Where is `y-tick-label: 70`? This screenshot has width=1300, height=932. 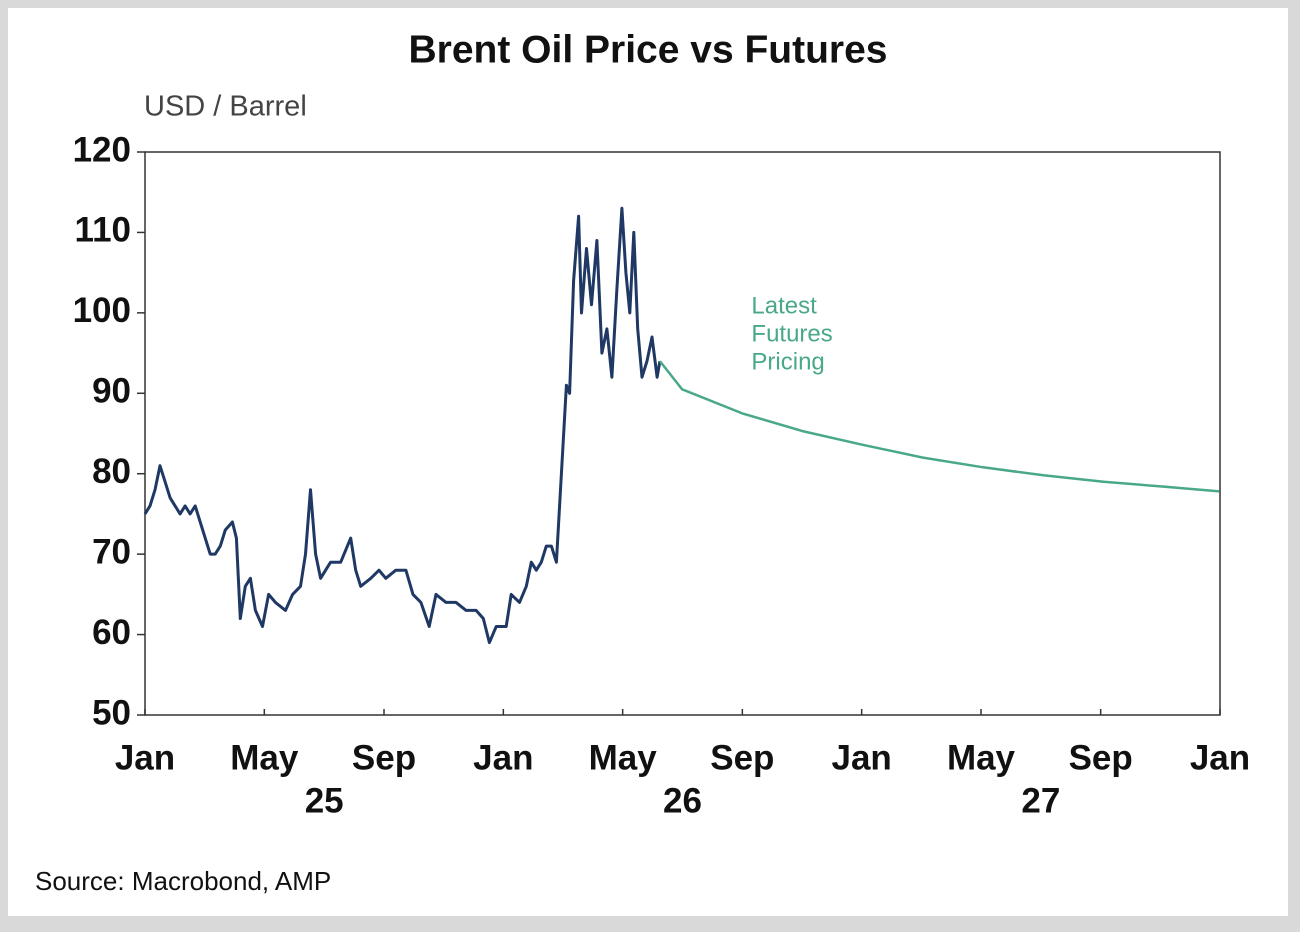 y-tick-label: 70 is located at coordinates (111, 551).